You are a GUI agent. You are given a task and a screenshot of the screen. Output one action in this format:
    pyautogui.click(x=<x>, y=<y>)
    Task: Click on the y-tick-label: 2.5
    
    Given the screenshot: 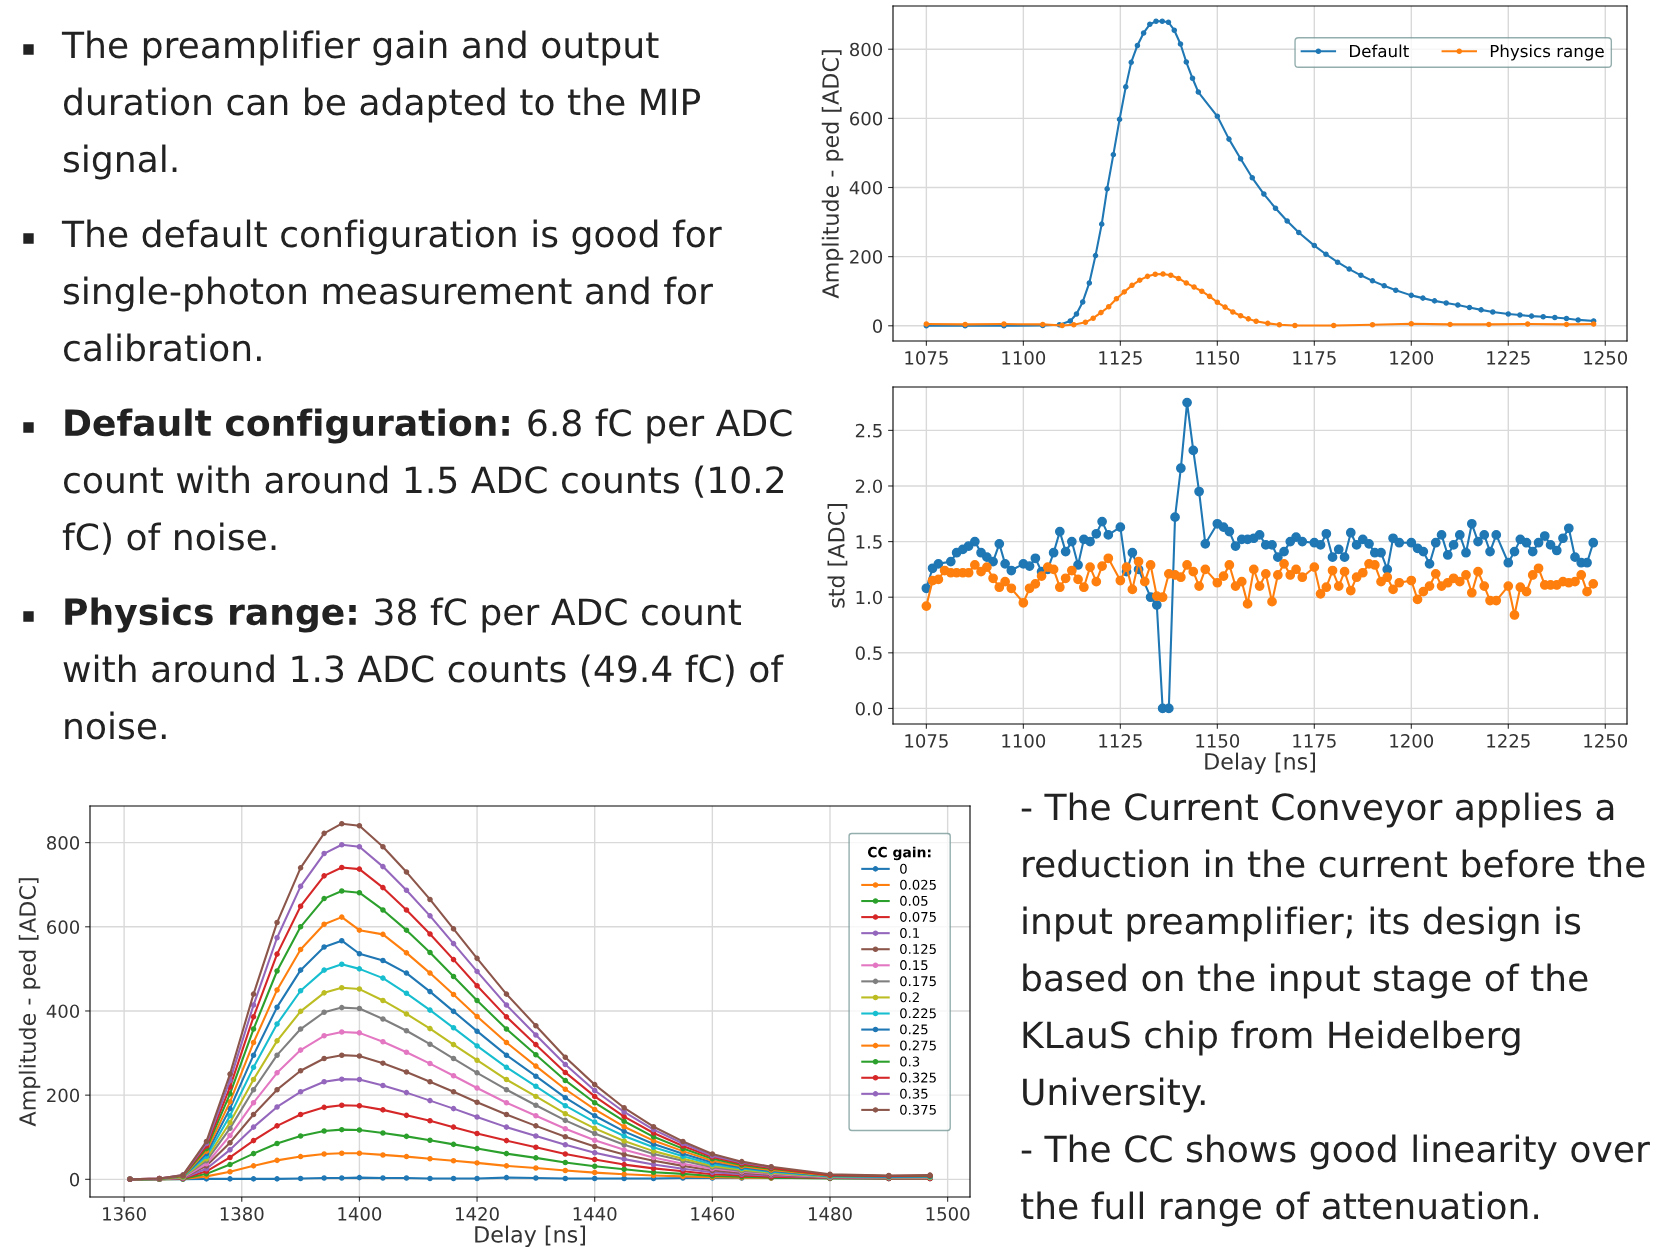 What is the action you would take?
    pyautogui.click(x=868, y=430)
    